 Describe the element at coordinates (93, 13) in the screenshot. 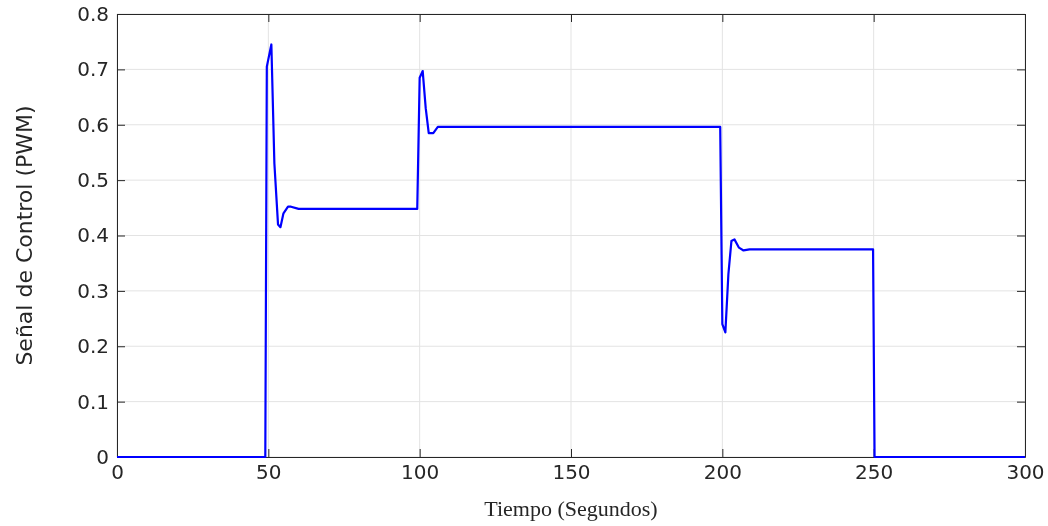

I see `y-tick-label: 0.8` at that location.